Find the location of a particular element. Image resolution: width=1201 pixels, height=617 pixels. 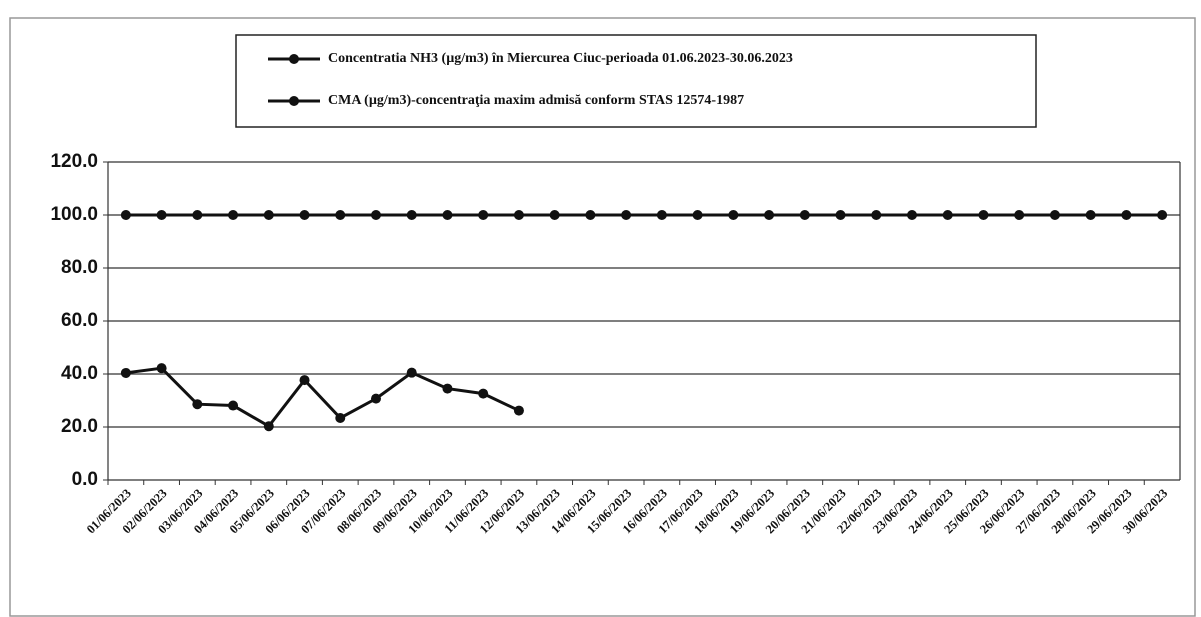

y-tick-label: 120.0 is located at coordinates (74, 161).